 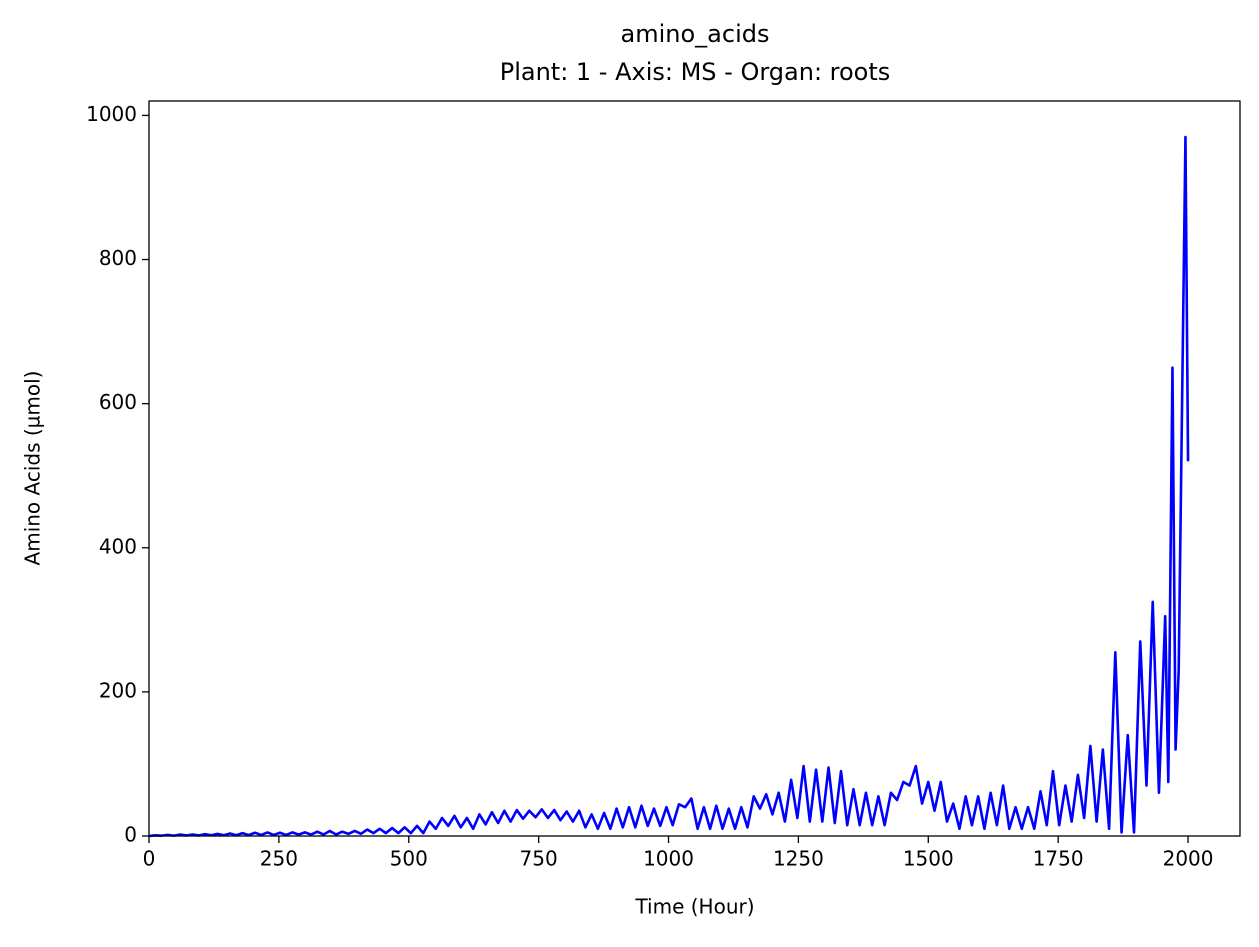 What do you see at coordinates (1058, 859) in the screenshot?
I see `x-tick-label: 1750` at bounding box center [1058, 859].